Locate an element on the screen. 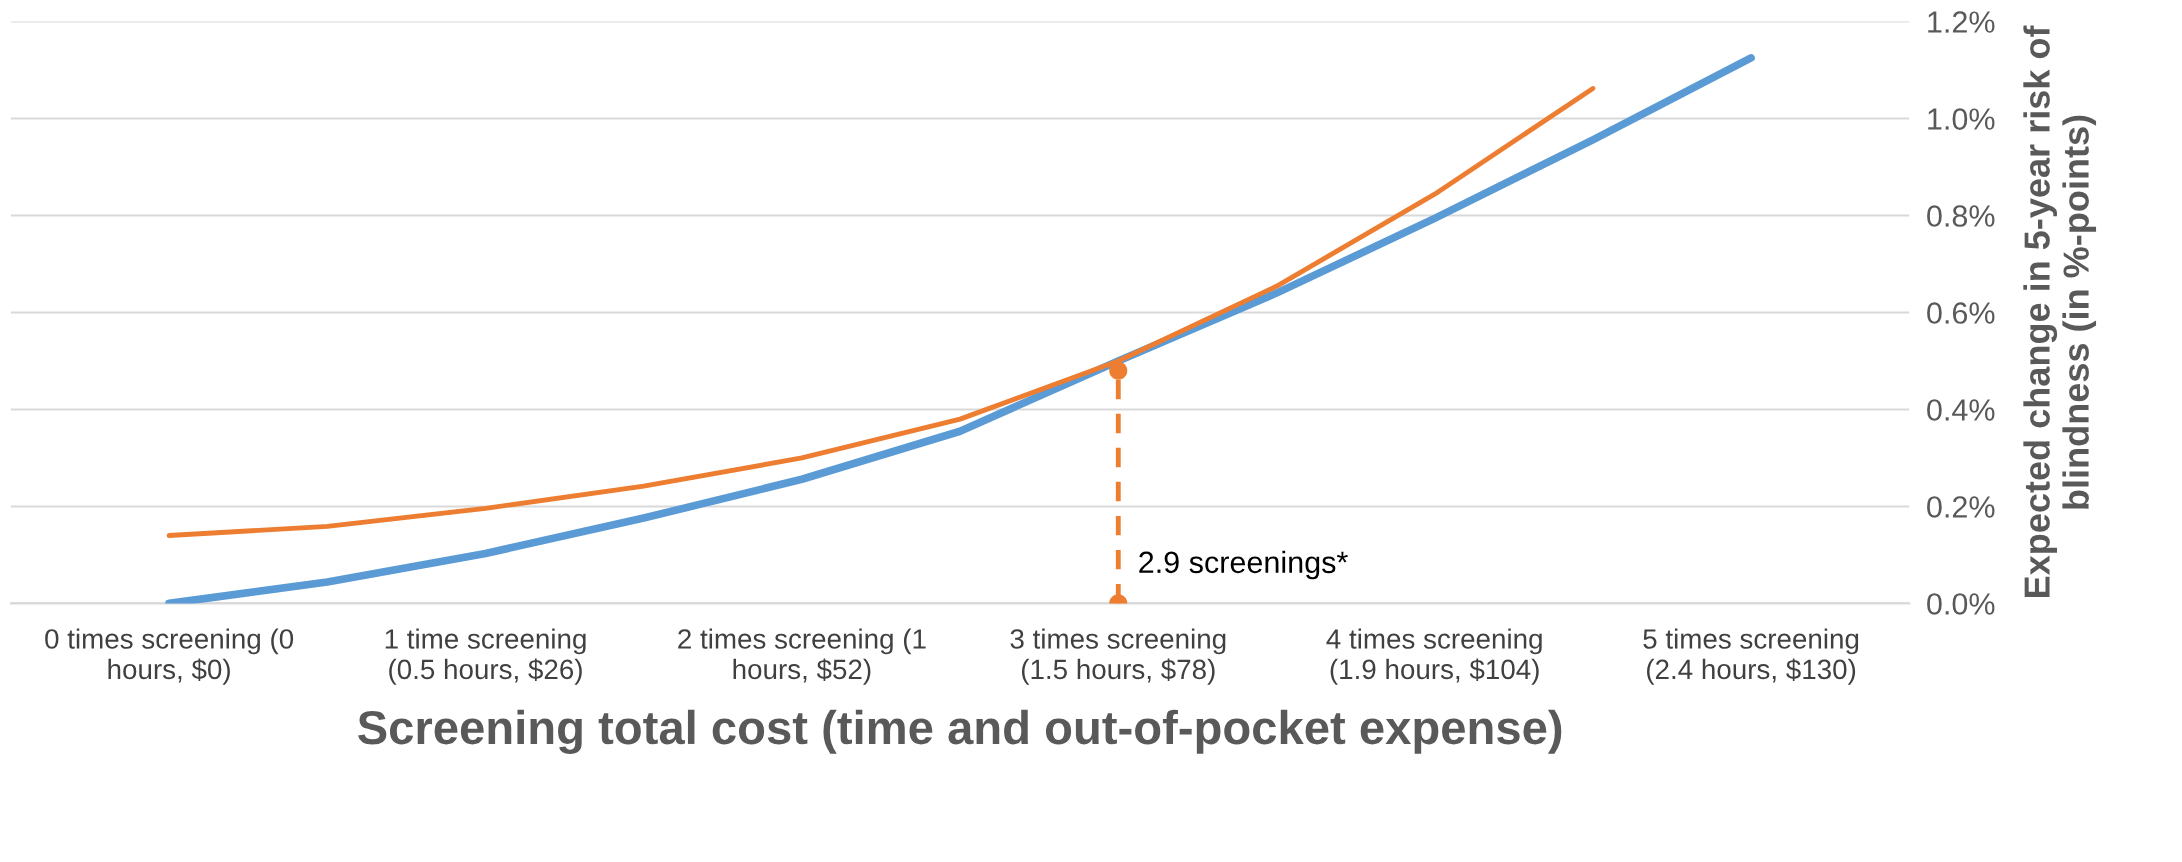  x-tick-label: 1 time screening (0.5 hours, $26) is located at coordinates (485, 656).